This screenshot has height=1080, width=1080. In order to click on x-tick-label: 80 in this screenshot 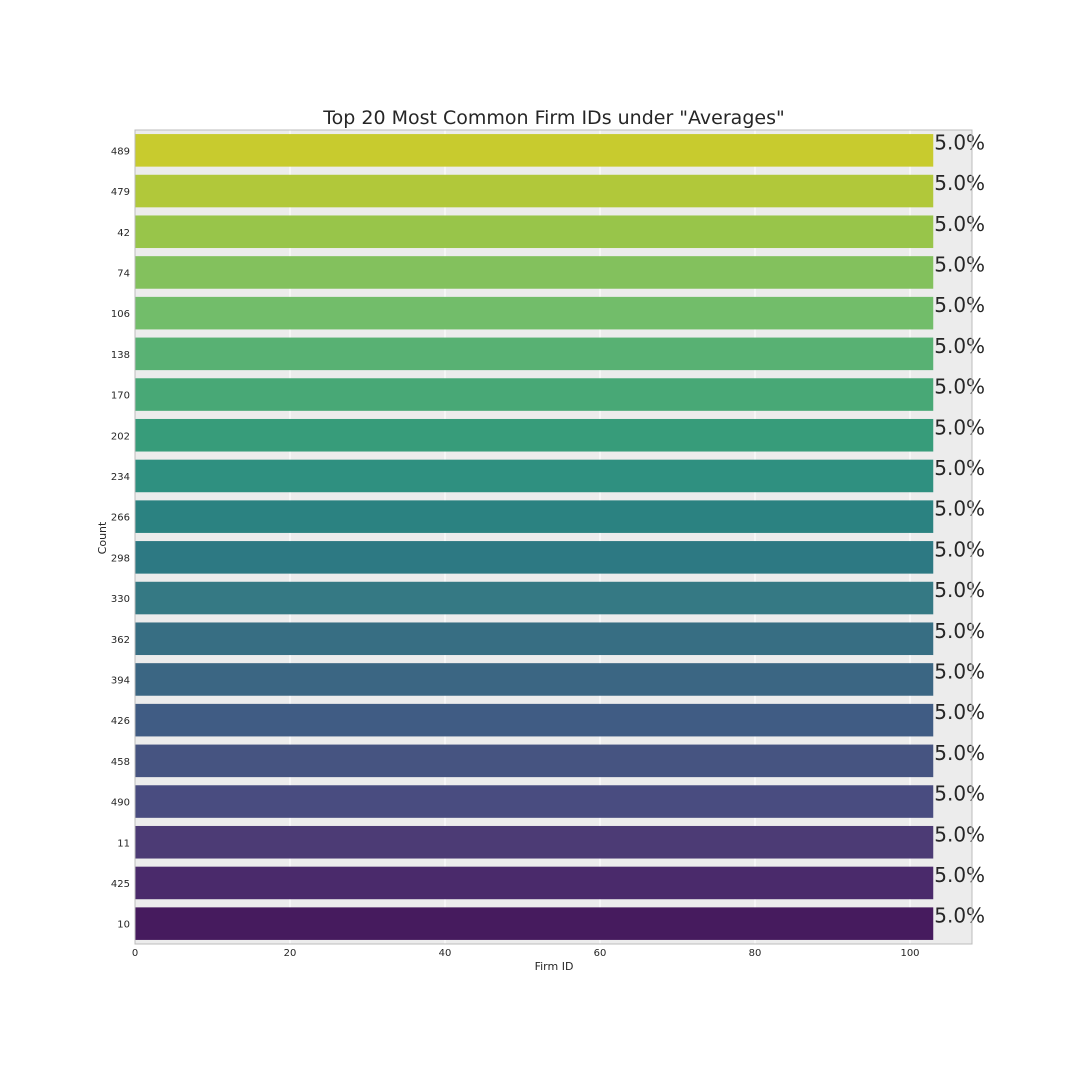, I will do `click(755, 953)`.